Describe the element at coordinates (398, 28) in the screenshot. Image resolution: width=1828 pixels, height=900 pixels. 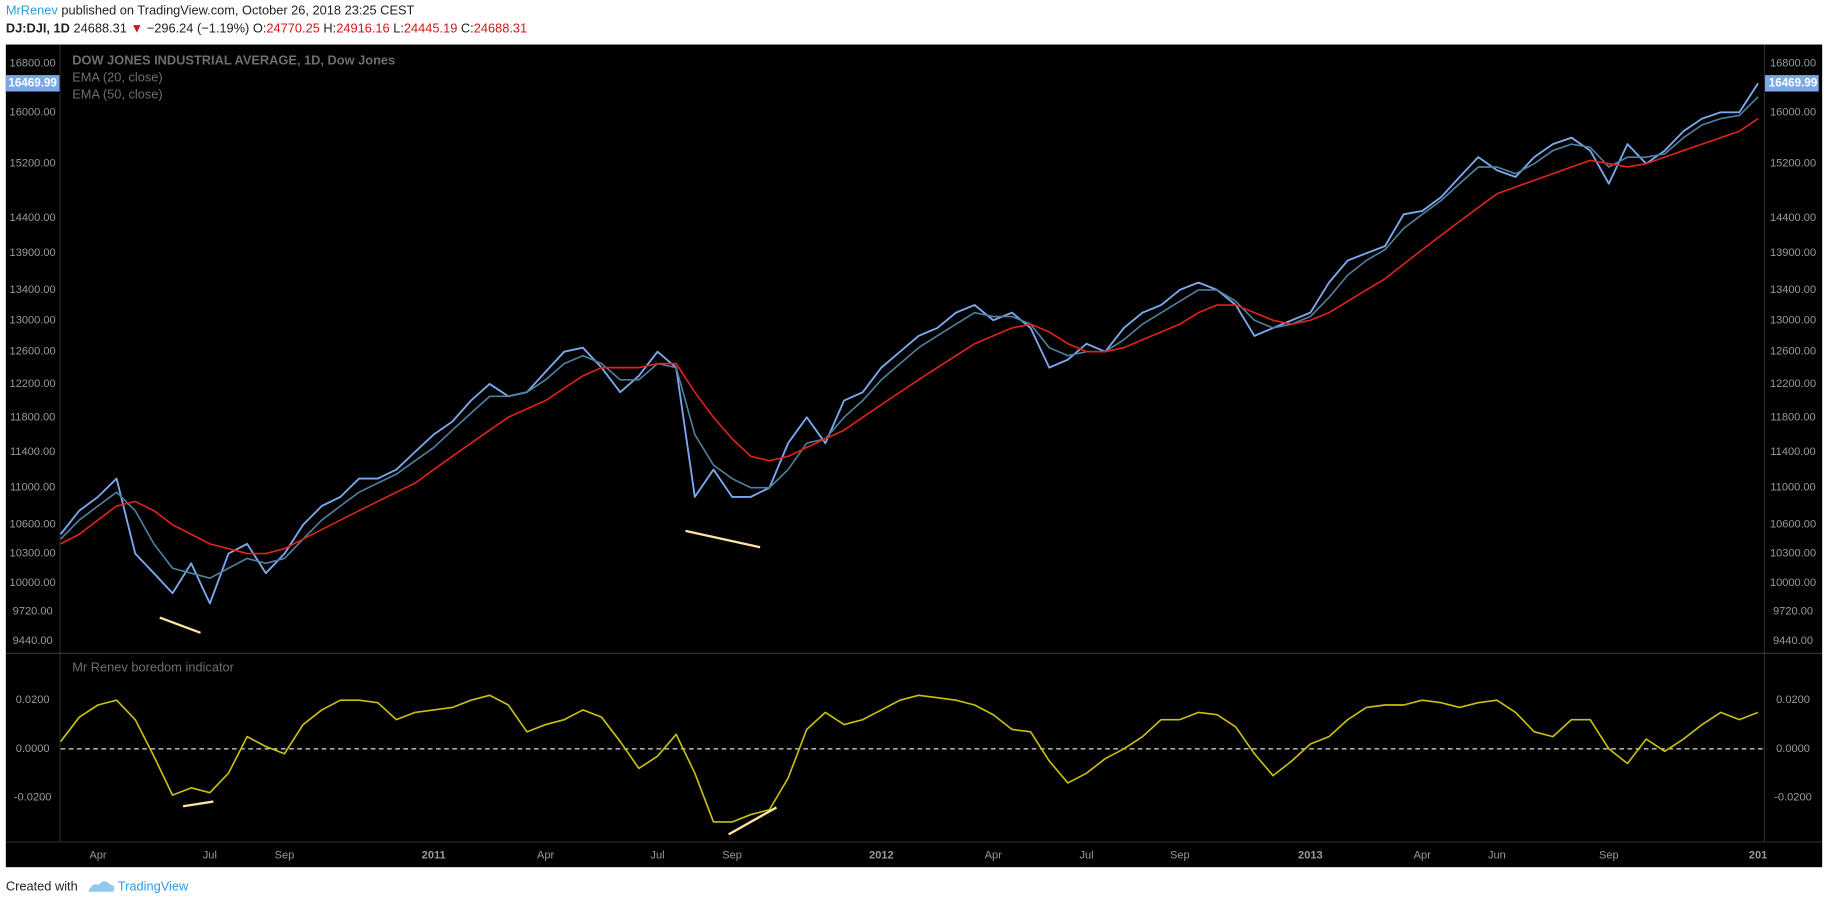
I see `ohlc-key: L:` at that location.